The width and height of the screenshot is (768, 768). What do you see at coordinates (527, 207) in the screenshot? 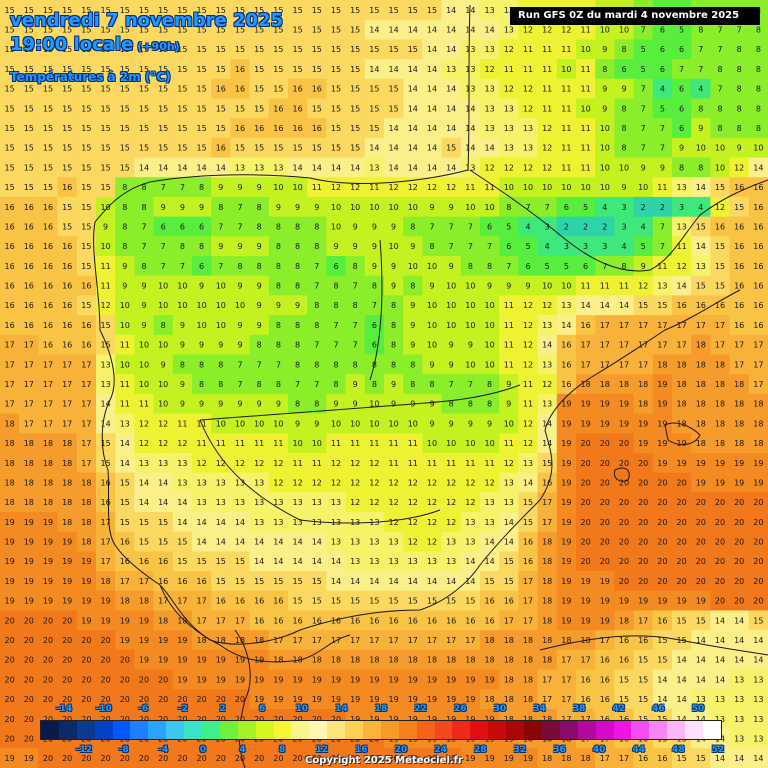
I see `grid-value: 7` at bounding box center [527, 207].